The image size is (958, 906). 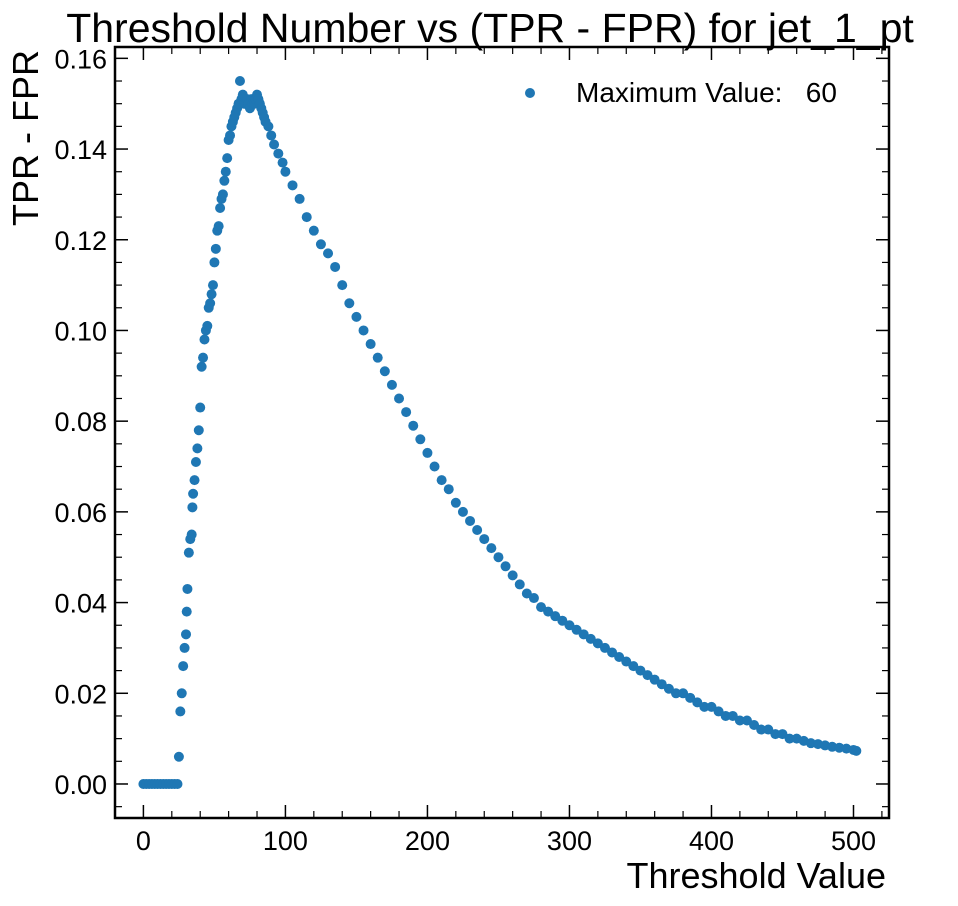 What do you see at coordinates (143, 841) in the screenshot?
I see `x-tick-label: 0` at bounding box center [143, 841].